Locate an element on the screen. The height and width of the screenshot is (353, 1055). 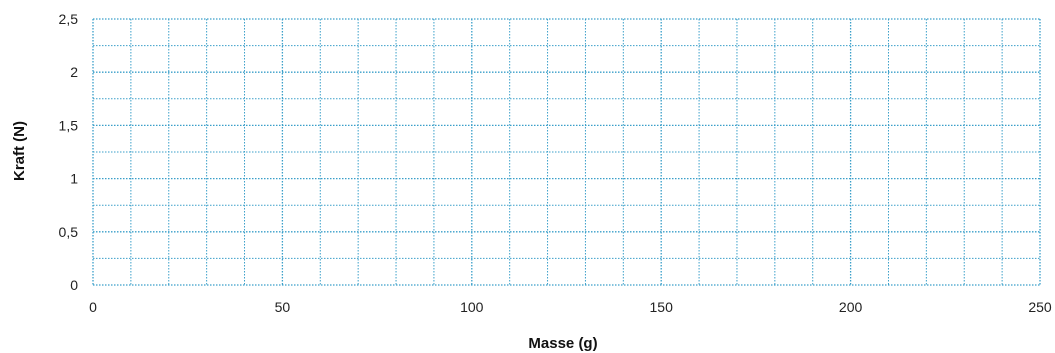
x-axis-label: Masse (g) is located at coordinates (562, 343).